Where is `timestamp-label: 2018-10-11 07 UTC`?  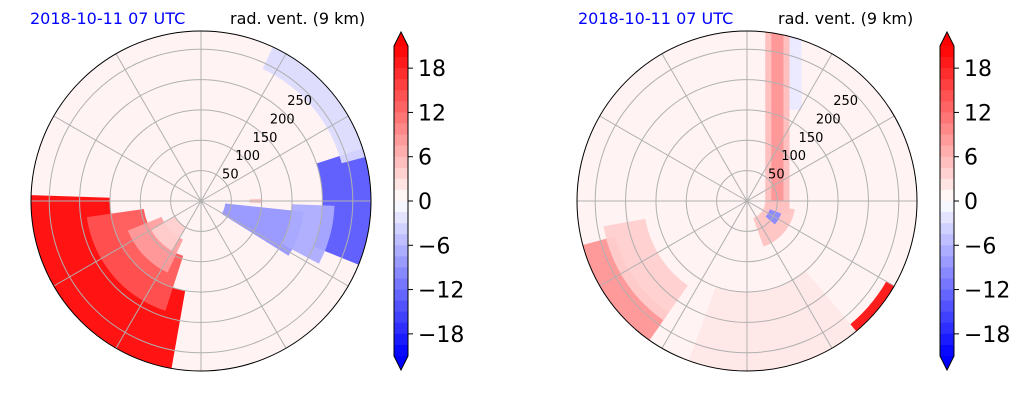 timestamp-label: 2018-10-11 07 UTC is located at coordinates (655, 18).